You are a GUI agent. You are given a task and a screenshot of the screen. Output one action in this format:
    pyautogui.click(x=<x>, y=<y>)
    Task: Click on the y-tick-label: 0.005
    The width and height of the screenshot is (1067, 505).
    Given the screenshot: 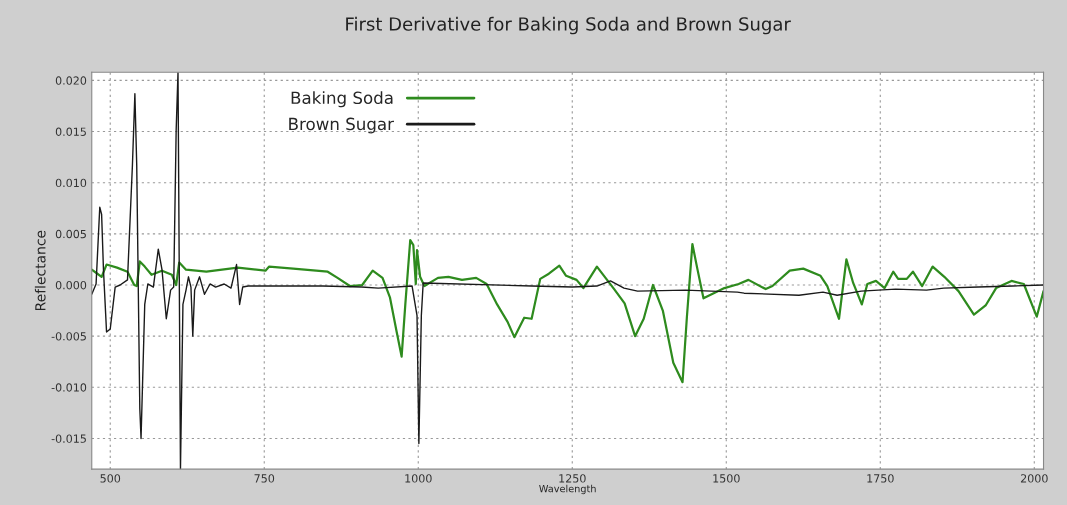 What is the action you would take?
    pyautogui.click(x=70, y=234)
    